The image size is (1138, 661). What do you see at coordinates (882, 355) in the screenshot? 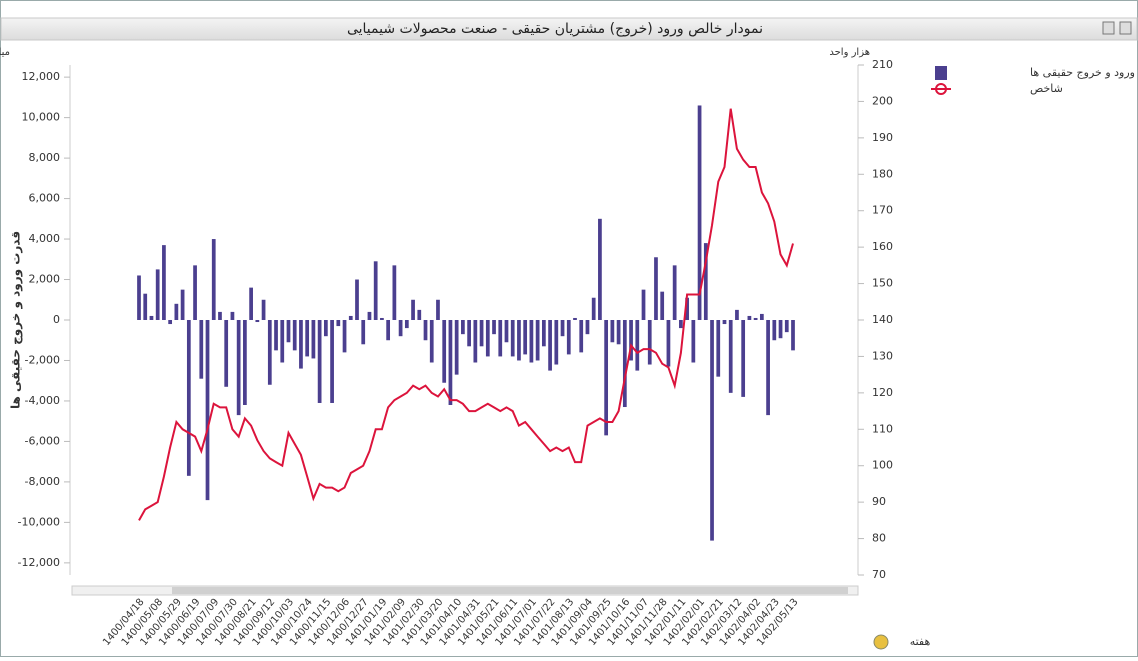
I see `y2-tick-label: 130` at bounding box center [882, 355].